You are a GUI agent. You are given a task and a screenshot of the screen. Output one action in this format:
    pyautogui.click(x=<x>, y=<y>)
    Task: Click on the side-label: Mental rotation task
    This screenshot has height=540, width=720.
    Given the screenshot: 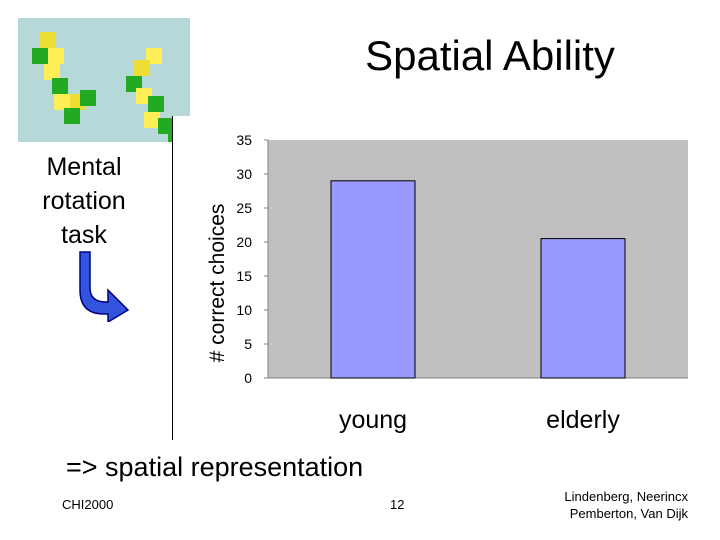 What is the action you would take?
    pyautogui.click(x=84, y=201)
    